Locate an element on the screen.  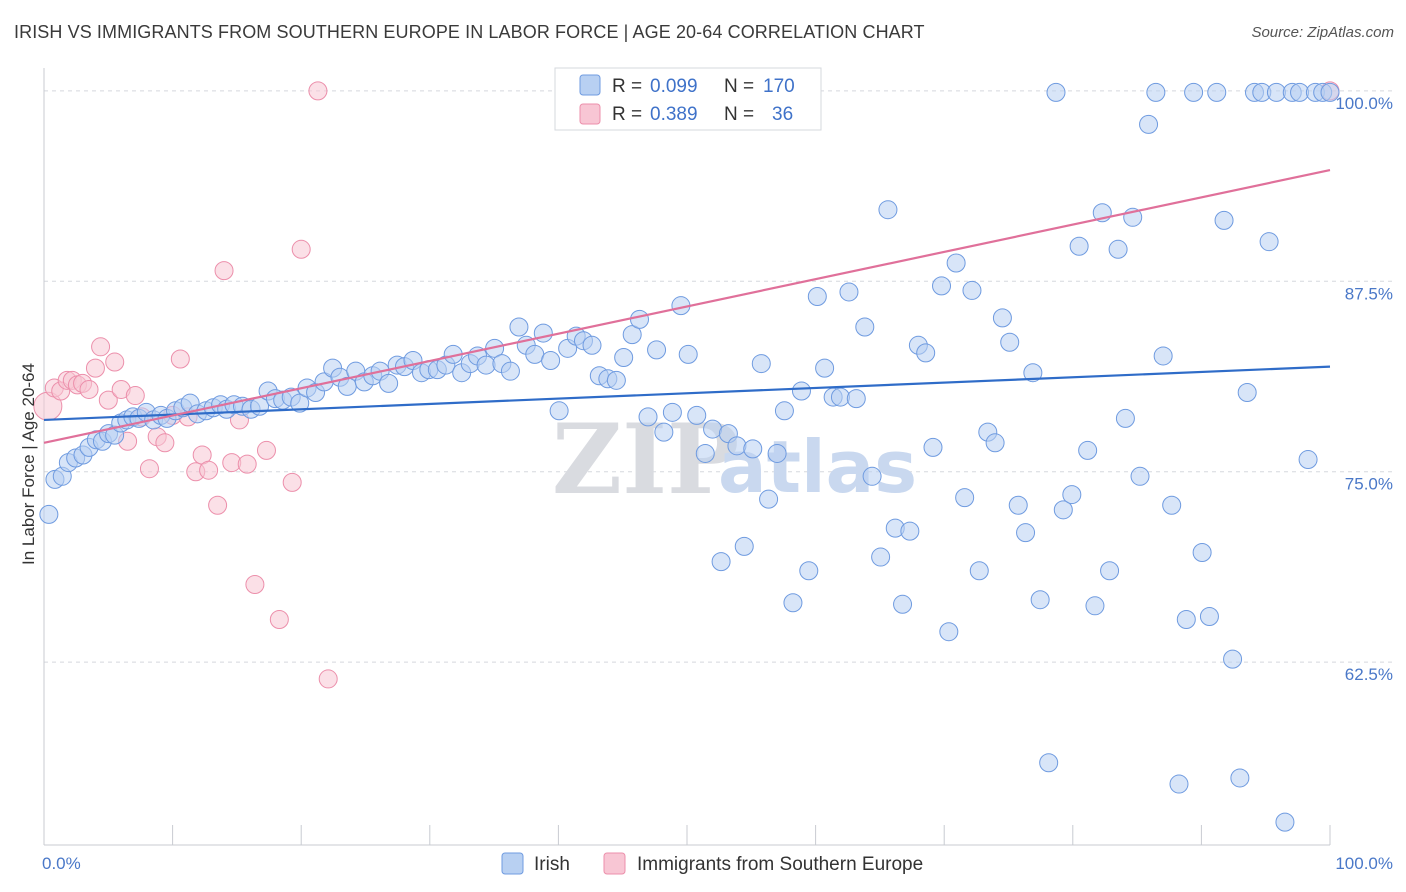
y-tick-label-1: 75.0% is located at coordinates (1369, 484).